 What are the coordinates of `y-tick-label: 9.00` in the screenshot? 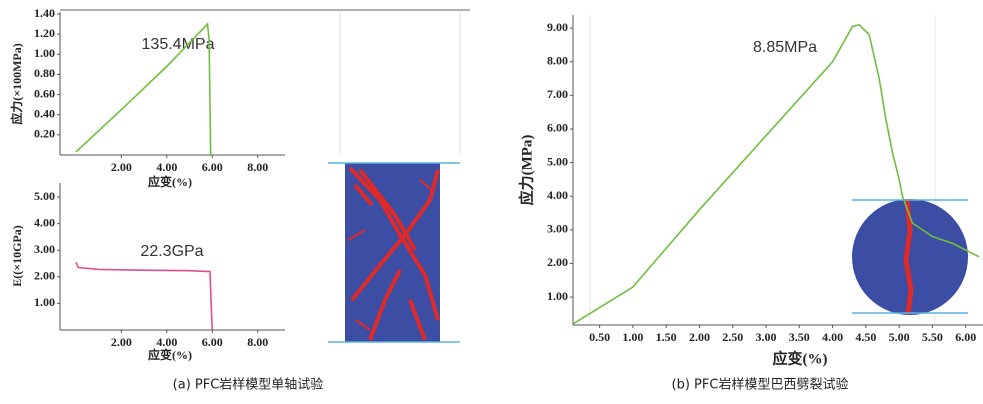 It's located at (557, 27).